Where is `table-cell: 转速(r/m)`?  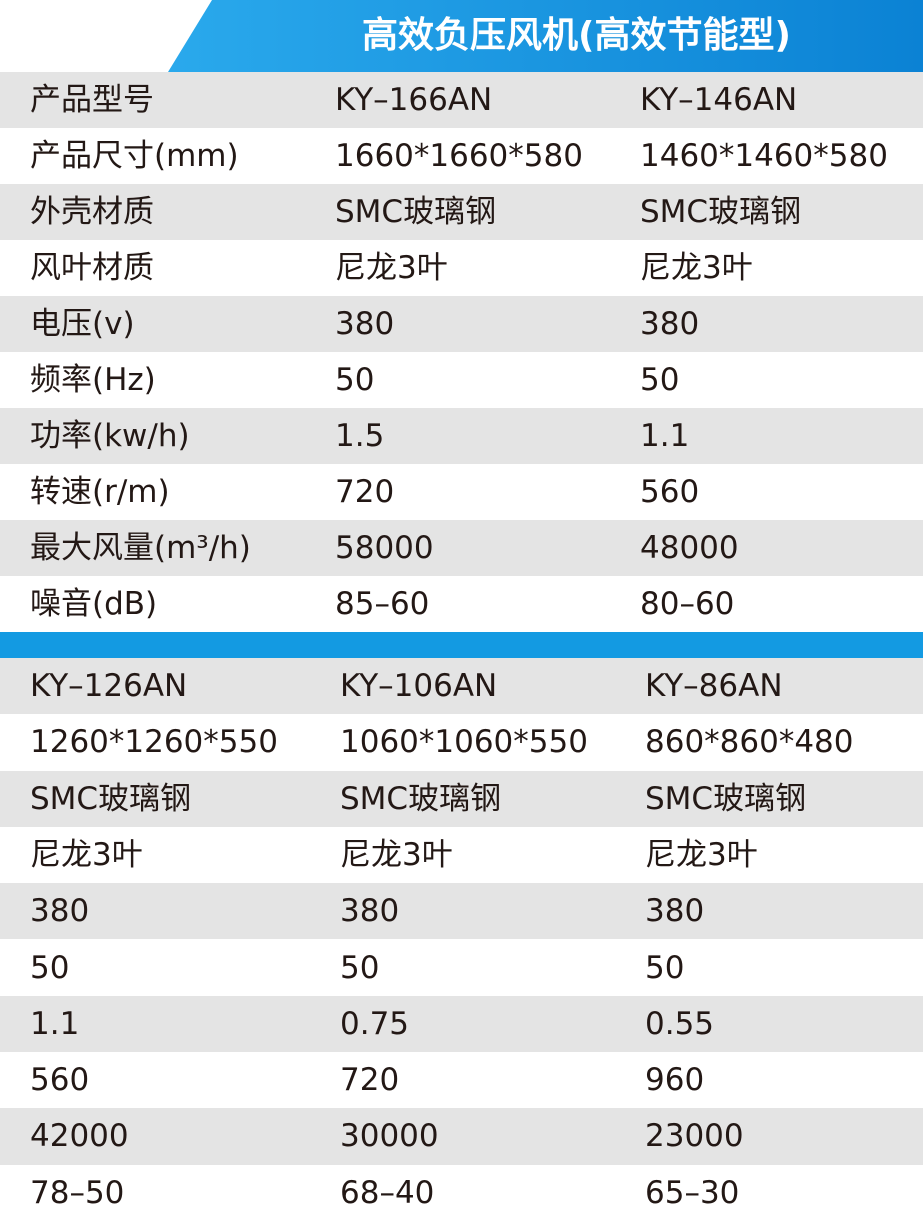
table-cell: 转速(r/m) is located at coordinates (100, 492).